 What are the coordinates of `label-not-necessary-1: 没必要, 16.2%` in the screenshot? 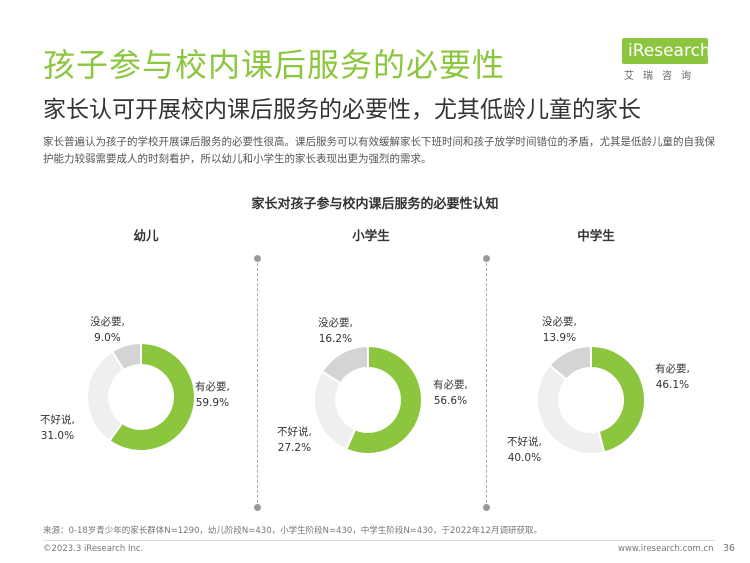 It's located at (335, 331).